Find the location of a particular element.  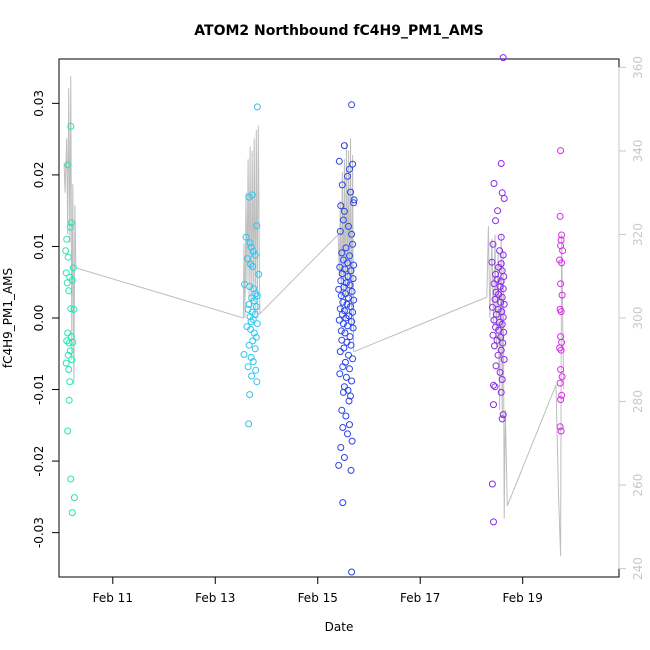

y2-tick-label-0: 240 is located at coordinates (638, 568).